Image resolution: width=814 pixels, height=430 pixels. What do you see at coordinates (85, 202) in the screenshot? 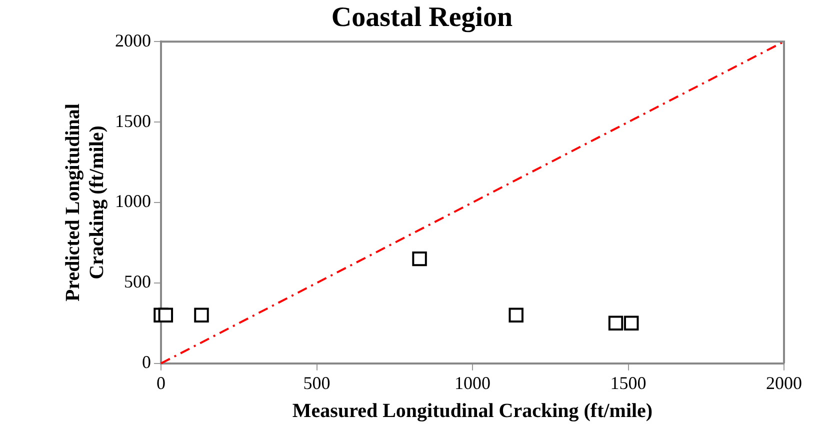
I see `y-axis-title: Predicted Longitudinal Cracking (ft/mile)` at bounding box center [85, 202].